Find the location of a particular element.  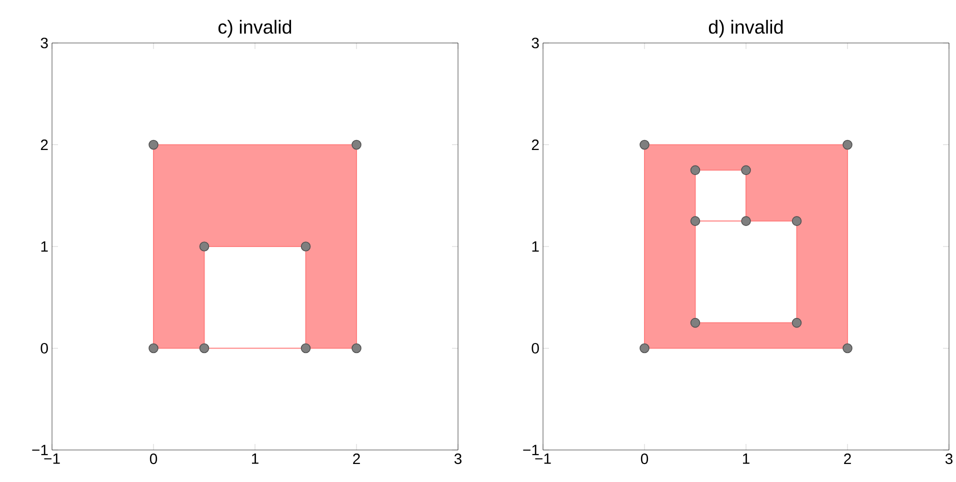

chart-title: c) invalid is located at coordinates (255, 29).